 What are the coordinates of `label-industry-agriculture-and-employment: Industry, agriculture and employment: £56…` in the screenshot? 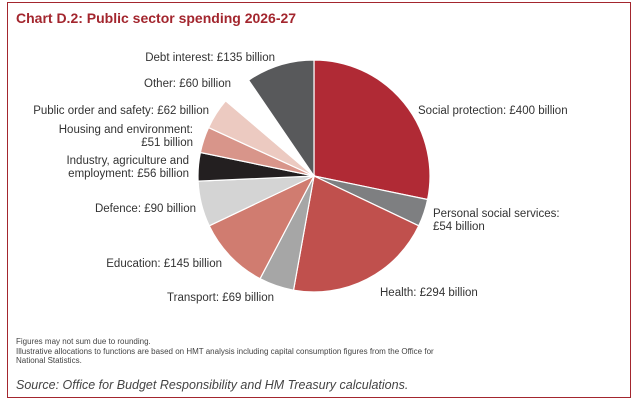 It's located at (127, 167).